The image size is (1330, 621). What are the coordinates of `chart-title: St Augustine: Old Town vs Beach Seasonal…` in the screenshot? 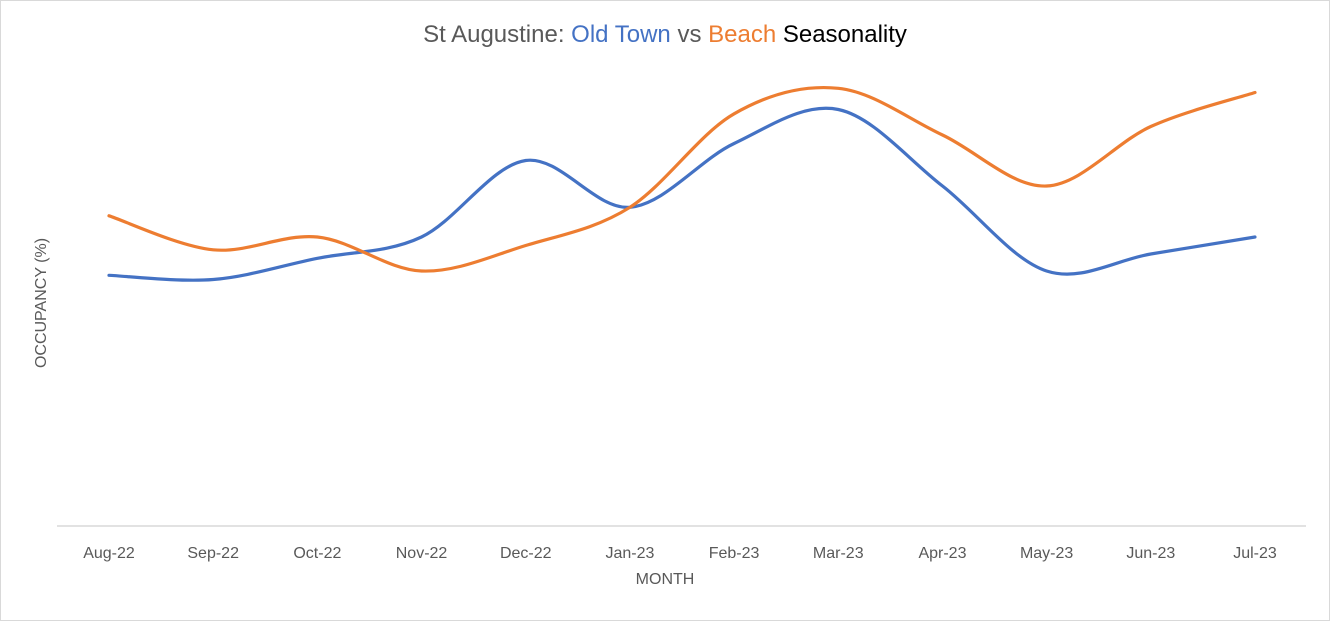 It's located at (665, 35).